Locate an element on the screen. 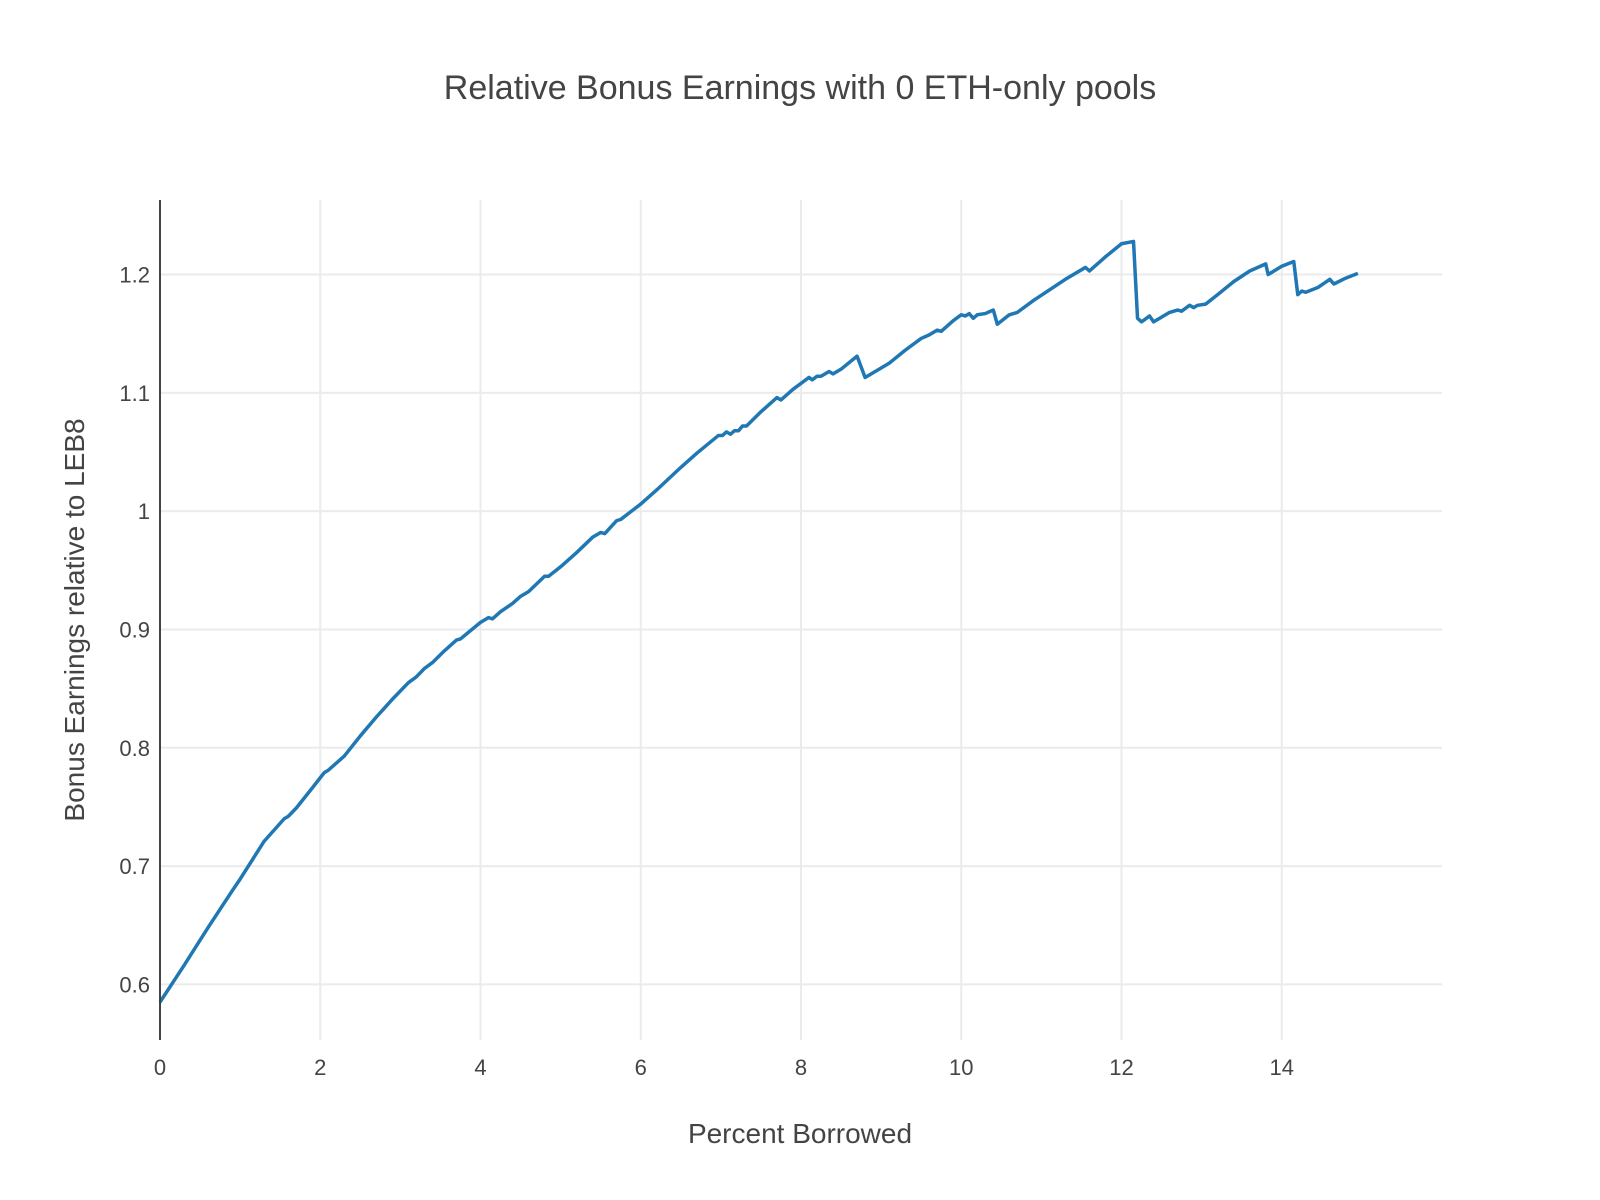  y-tick-label: 1 is located at coordinates (144, 511).